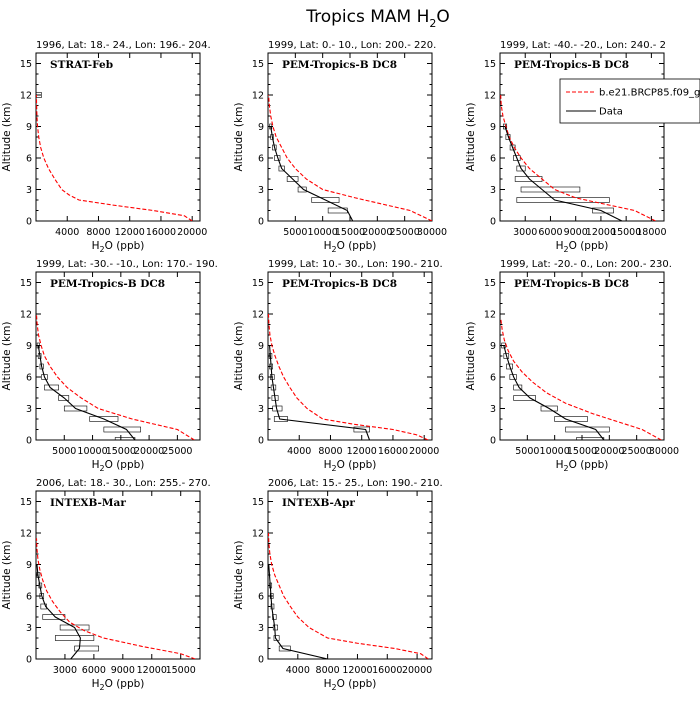 The height and width of the screenshot is (704, 700). What do you see at coordinates (583, 45) in the screenshot?
I see `panel-header: 1999, Lat: -40.- -20., Lon: 240.- 2` at bounding box center [583, 45].